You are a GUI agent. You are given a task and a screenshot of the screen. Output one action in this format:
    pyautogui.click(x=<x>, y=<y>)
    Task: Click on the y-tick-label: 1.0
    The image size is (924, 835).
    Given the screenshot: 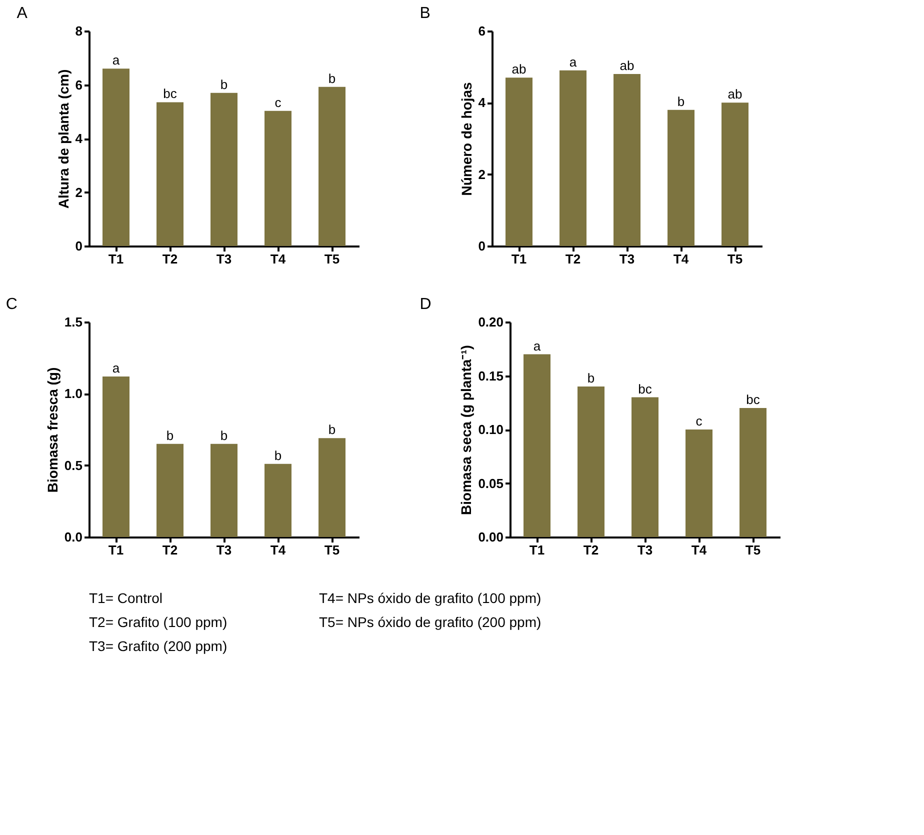 What is the action you would take?
    pyautogui.click(x=73, y=394)
    